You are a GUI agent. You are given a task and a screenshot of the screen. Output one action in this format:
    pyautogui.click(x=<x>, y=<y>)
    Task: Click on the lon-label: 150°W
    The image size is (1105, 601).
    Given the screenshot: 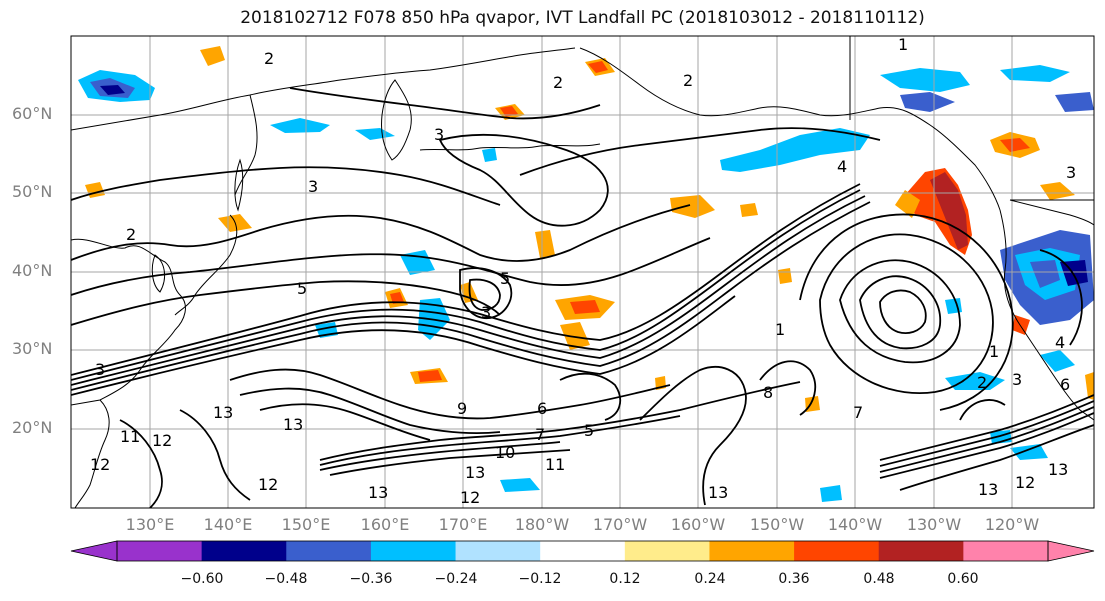 What is the action you would take?
    pyautogui.click(x=777, y=524)
    